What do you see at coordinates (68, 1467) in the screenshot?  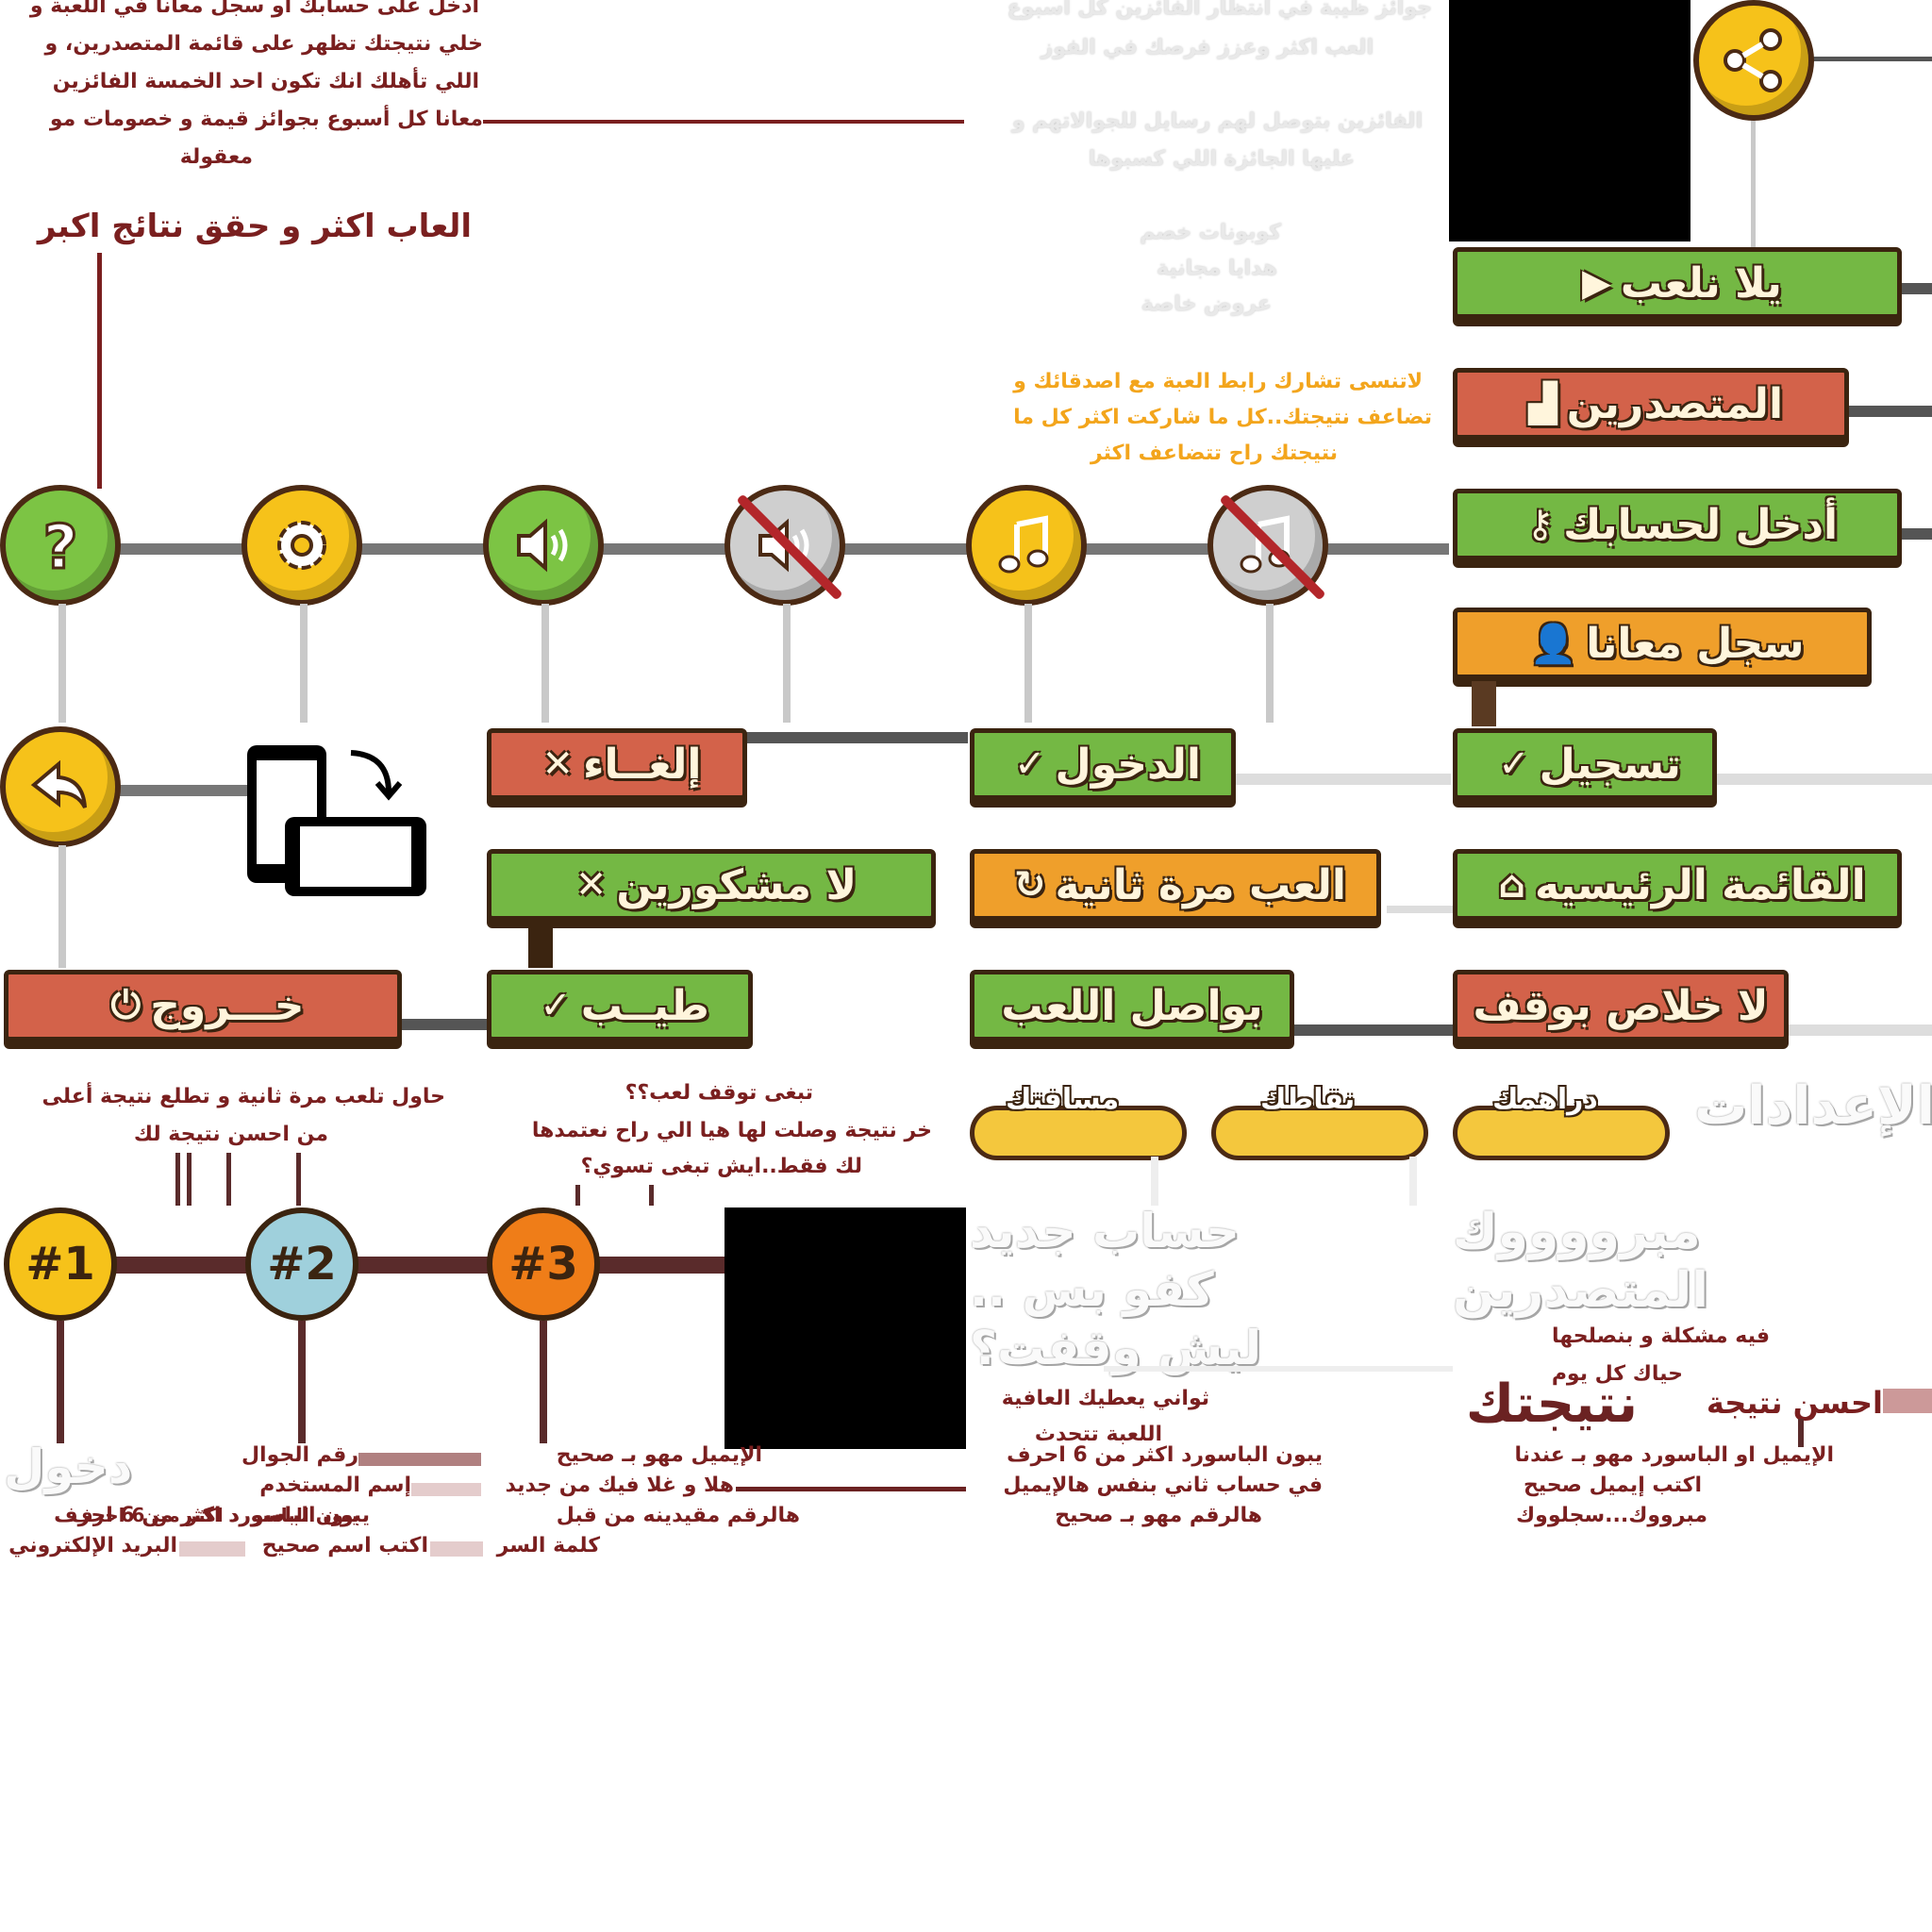 I see `login-title: دخول` at bounding box center [68, 1467].